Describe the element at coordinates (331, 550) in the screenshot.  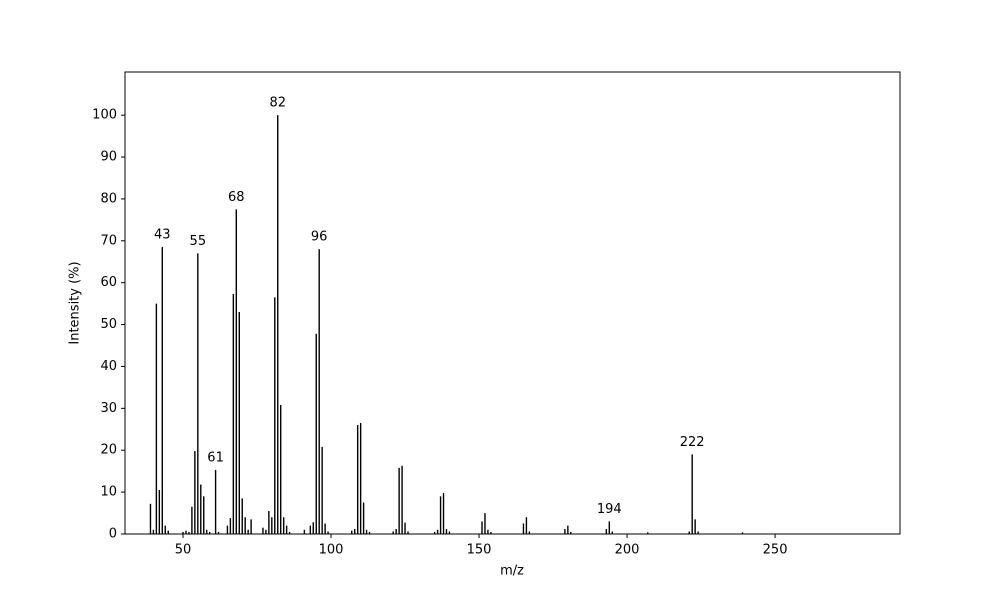
I see `x-tick-label: 100` at that location.